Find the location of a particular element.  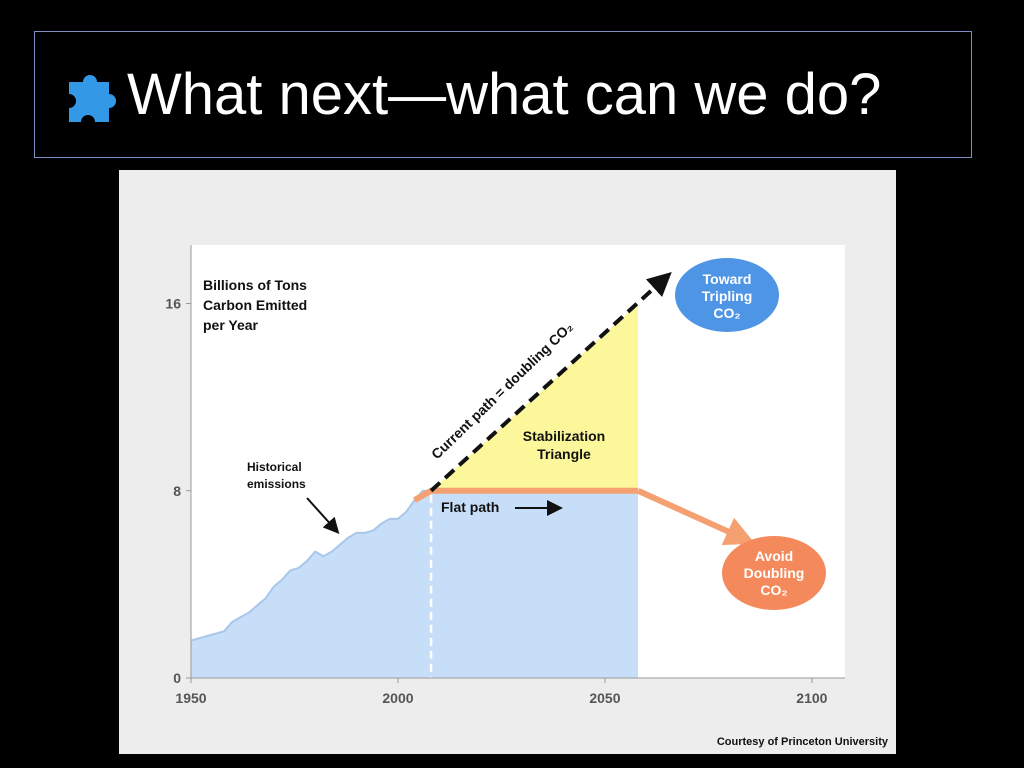

x-tick-label-2000: 2000 is located at coordinates (397, 698).